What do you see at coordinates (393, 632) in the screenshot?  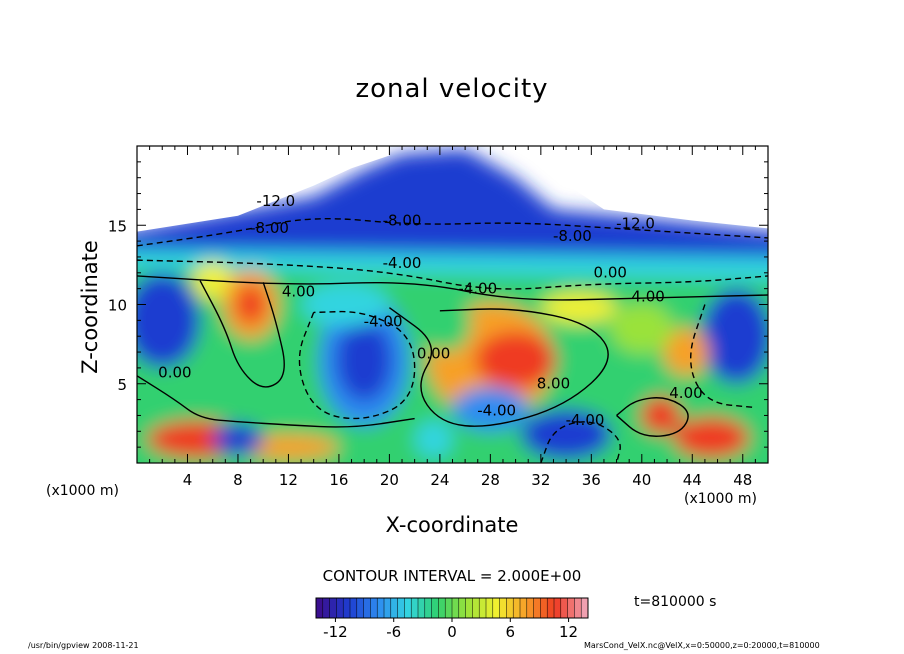 I see `colorbar-tick-label: -6` at bounding box center [393, 632].